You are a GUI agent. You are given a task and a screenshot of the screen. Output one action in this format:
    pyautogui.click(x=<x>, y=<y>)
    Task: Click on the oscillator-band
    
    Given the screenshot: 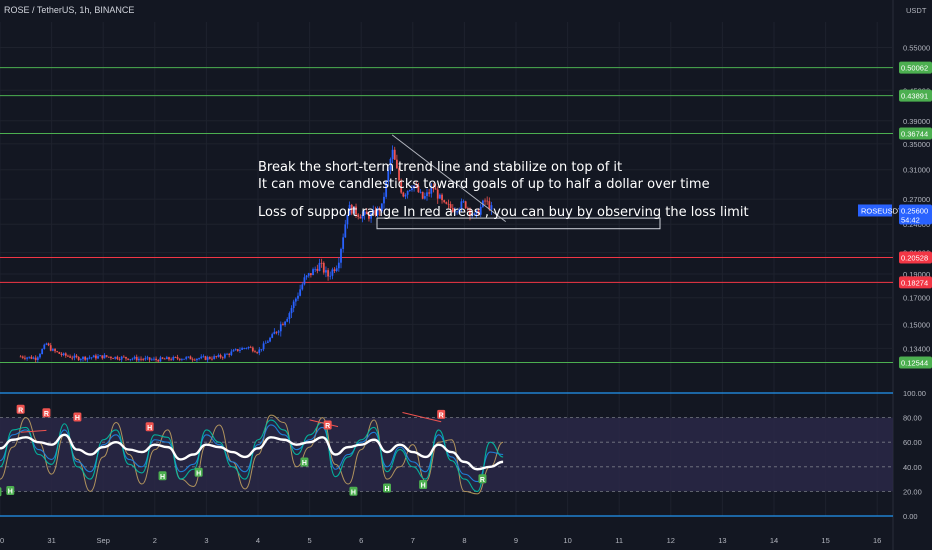 What is the action you would take?
    pyautogui.click(x=446, y=454)
    